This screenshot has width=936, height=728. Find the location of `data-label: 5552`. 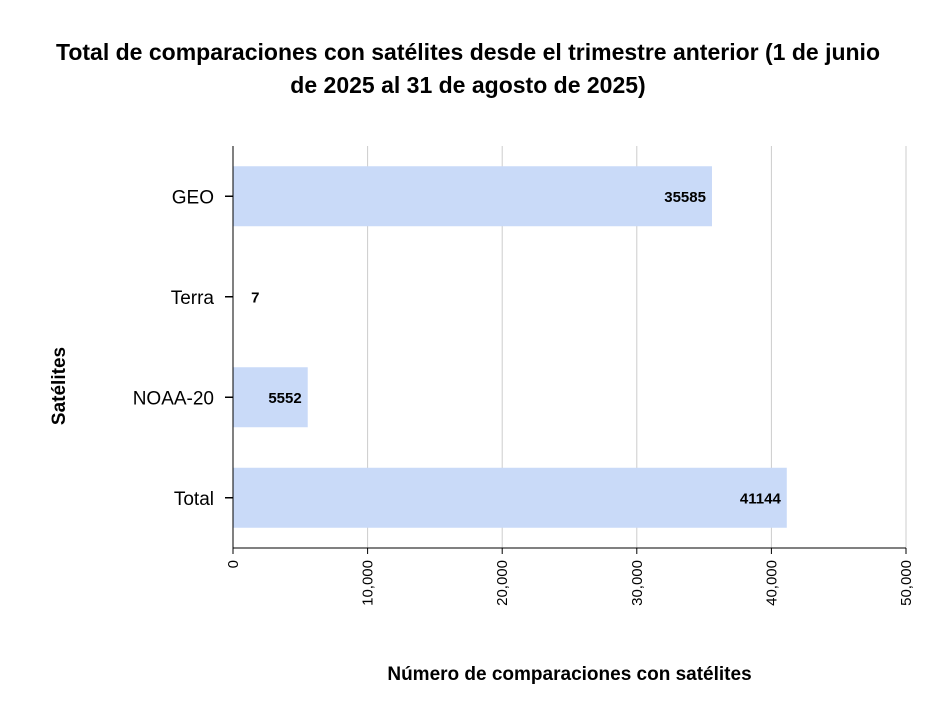

data-label: 5552 is located at coordinates (284, 398).